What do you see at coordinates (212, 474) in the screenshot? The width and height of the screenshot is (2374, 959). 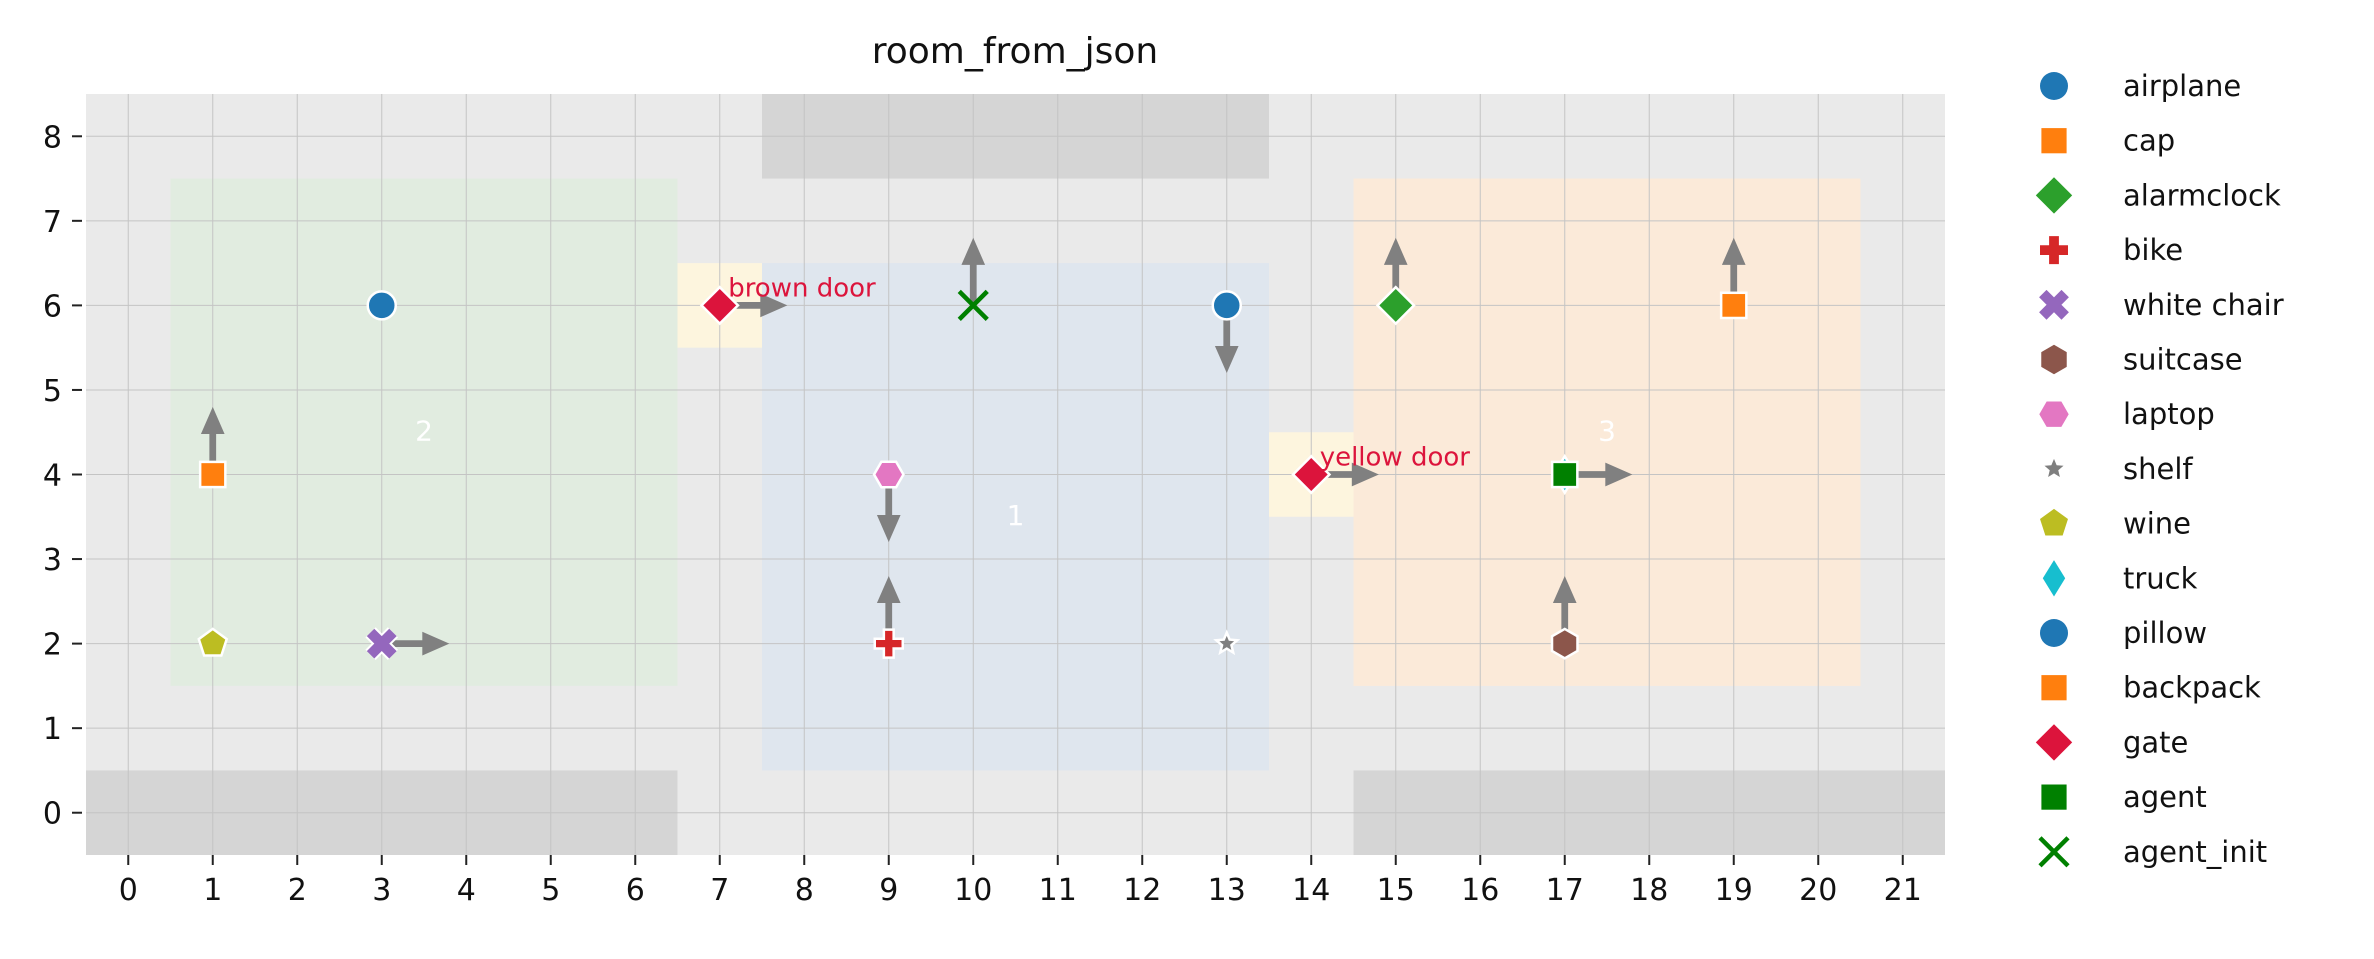 I see `marker-cap` at bounding box center [212, 474].